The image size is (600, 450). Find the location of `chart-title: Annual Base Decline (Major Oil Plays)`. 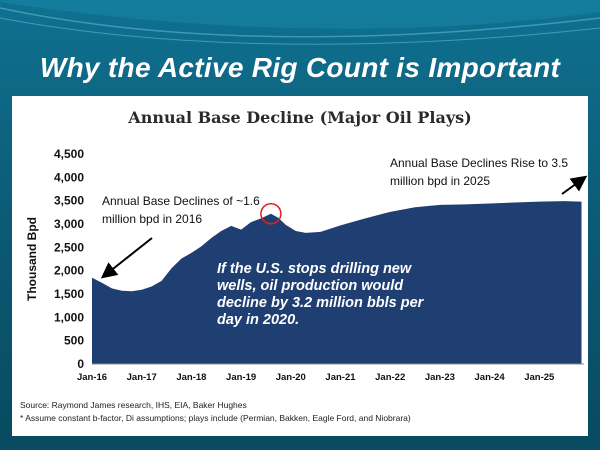

chart-title: Annual Base Decline (Major Oil Plays) is located at coordinates (300, 117).